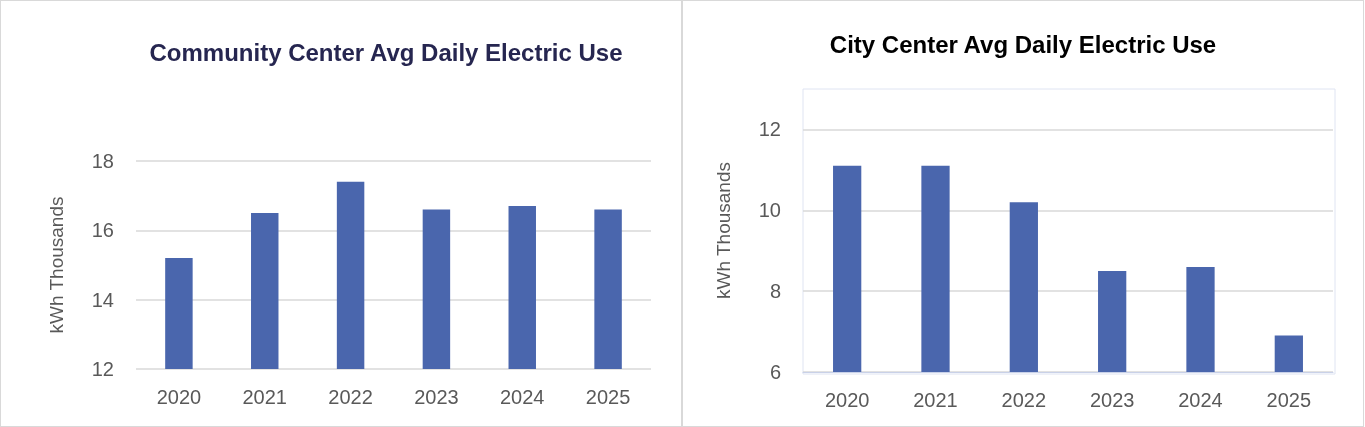 This screenshot has width=1365, height=427. I want to click on chart-title: Community Center Avg Daily Electric Use, so click(386, 52).